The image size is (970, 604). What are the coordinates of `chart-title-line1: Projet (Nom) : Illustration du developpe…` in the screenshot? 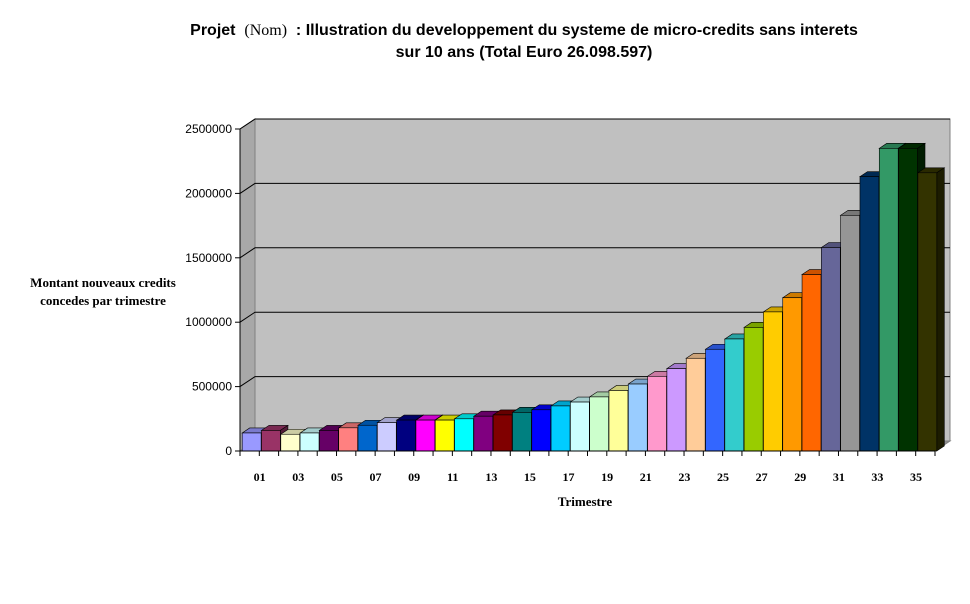 It's located at (485, 31).